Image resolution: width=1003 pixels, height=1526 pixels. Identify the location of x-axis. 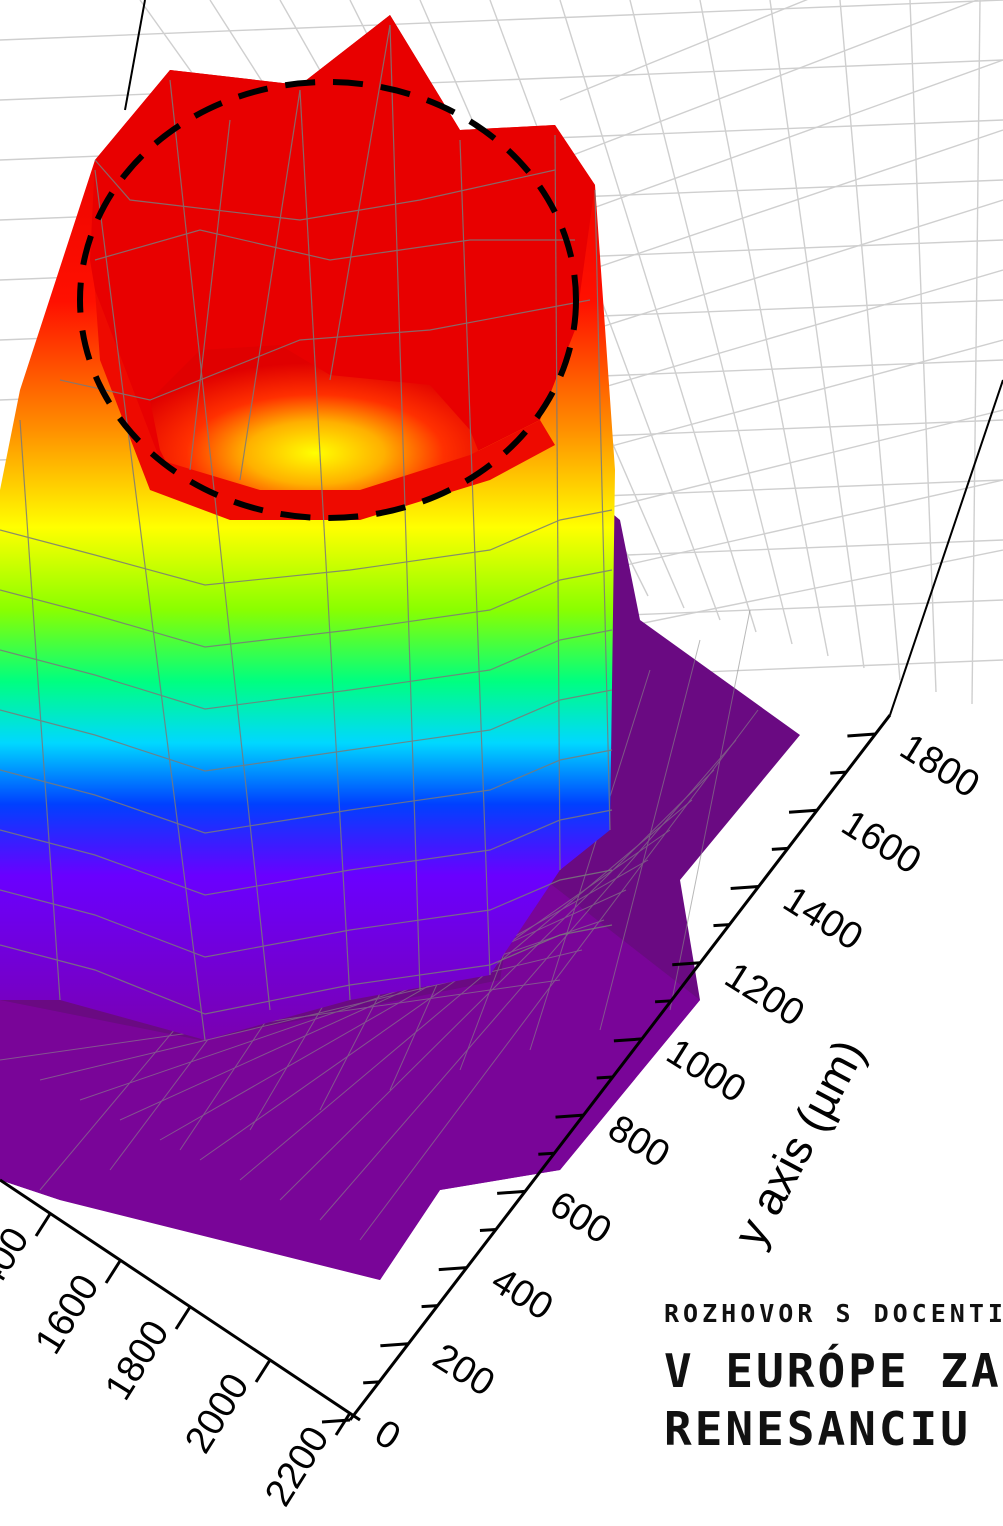
(180, 1300).